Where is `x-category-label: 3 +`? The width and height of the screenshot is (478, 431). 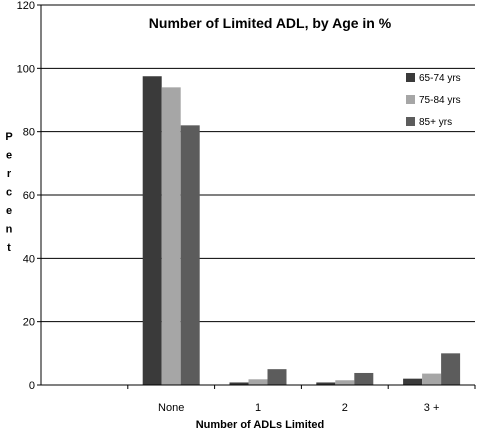 x-category-label: 3 + is located at coordinates (432, 408).